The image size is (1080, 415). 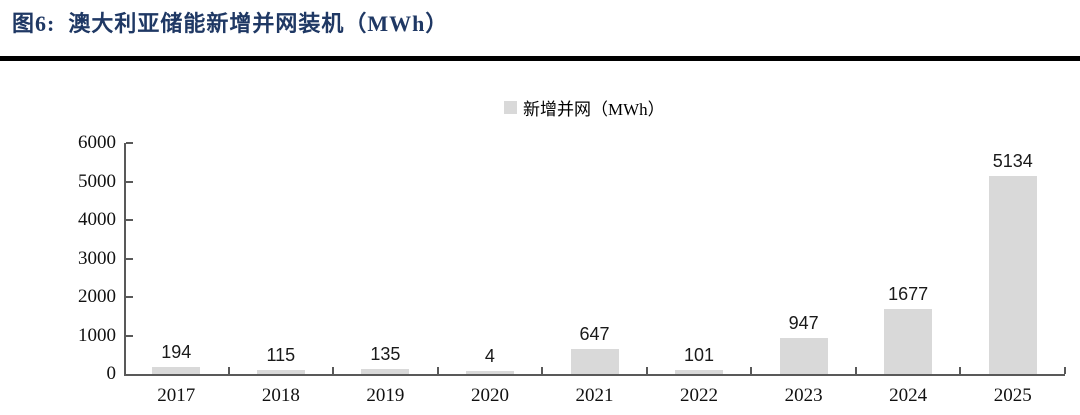 I want to click on x-axis-label-2019: 2019, so click(x=385, y=395).